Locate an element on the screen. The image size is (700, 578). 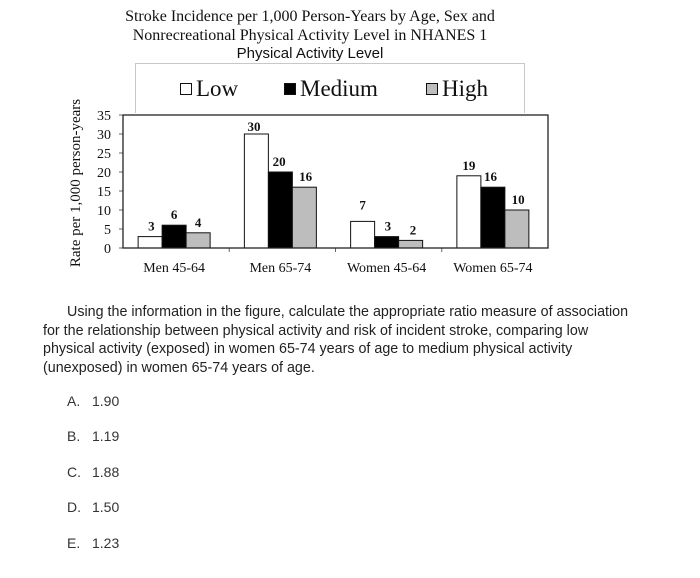
legend-swatch-medium is located at coordinates (290, 89).